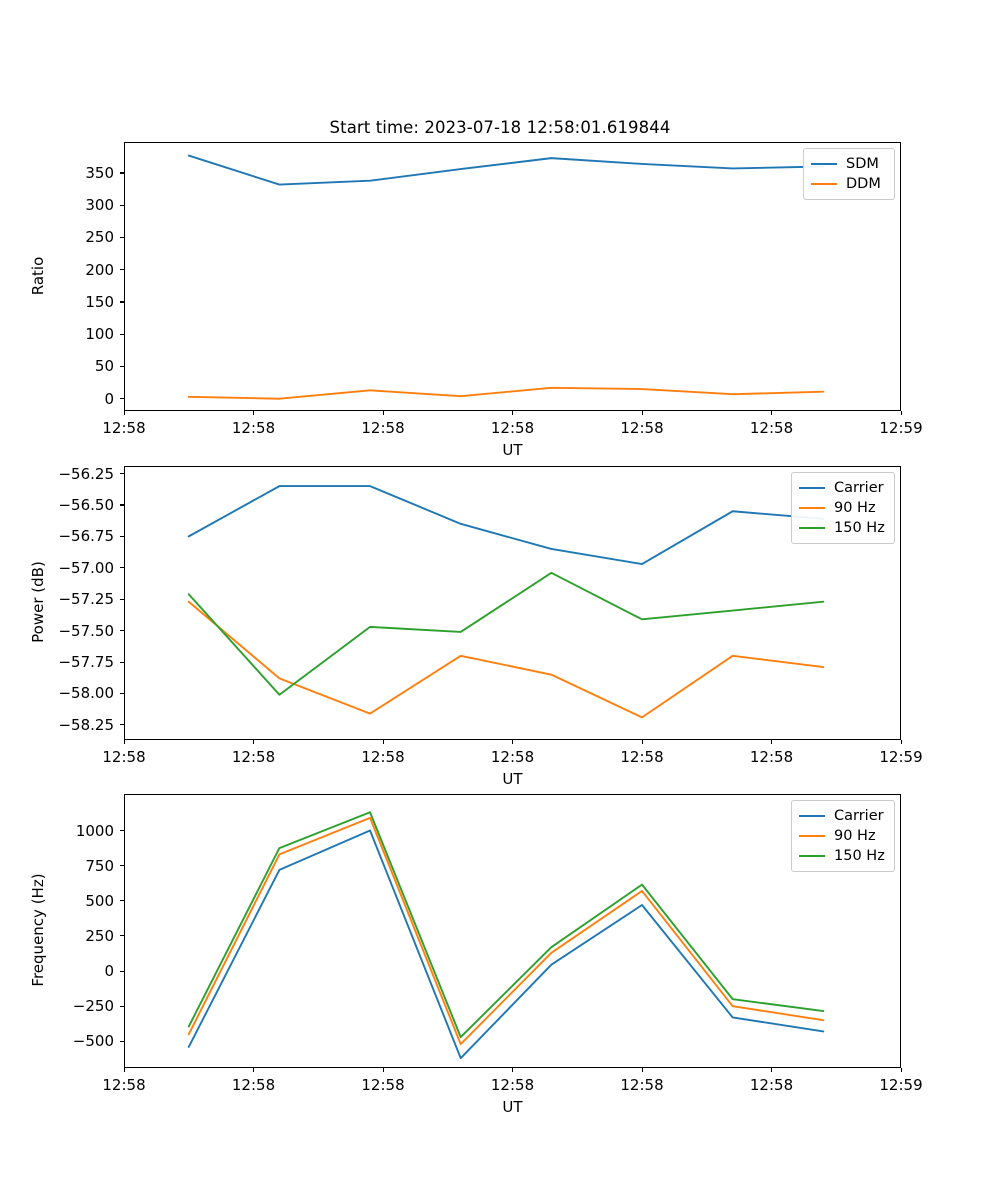 The width and height of the screenshot is (1000, 1200). I want to click on xtick-label-power-6: 12:59, so click(901, 757).